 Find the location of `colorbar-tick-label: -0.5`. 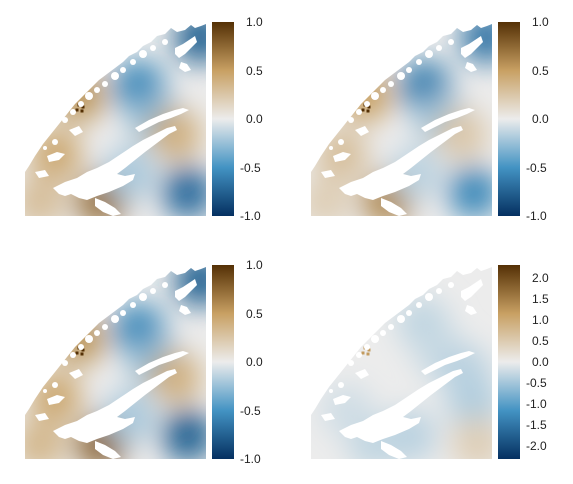

colorbar-tick-label: -0.5 is located at coordinates (536, 383).